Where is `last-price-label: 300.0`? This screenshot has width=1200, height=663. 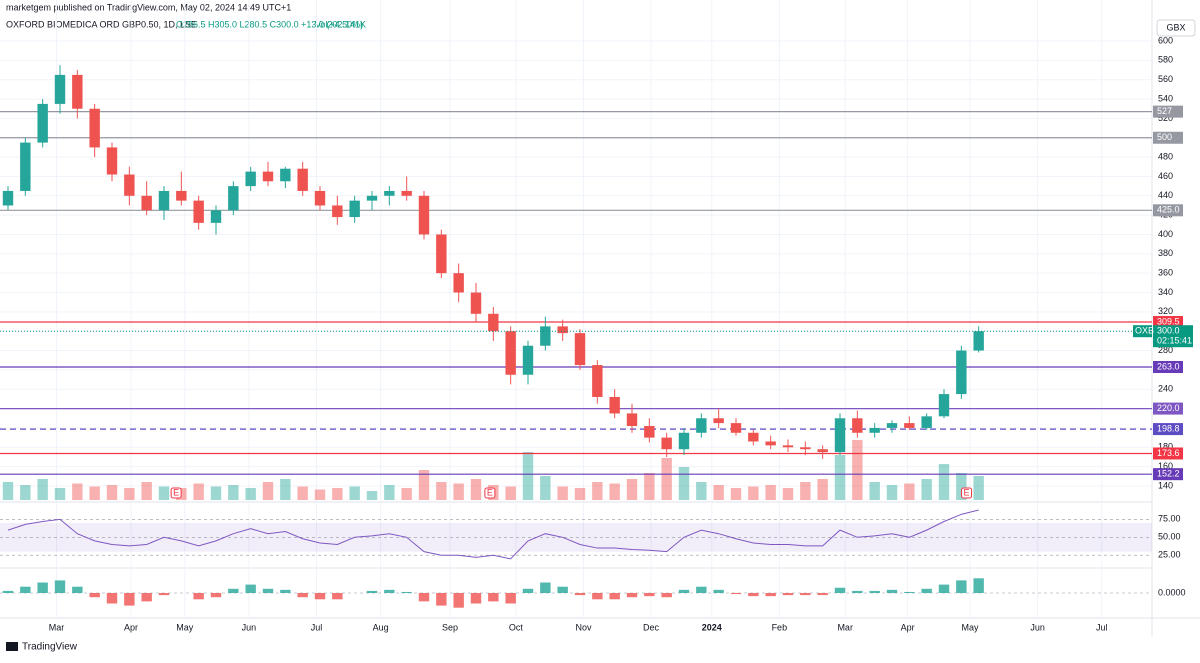 last-price-label: 300.0 is located at coordinates (1168, 331).